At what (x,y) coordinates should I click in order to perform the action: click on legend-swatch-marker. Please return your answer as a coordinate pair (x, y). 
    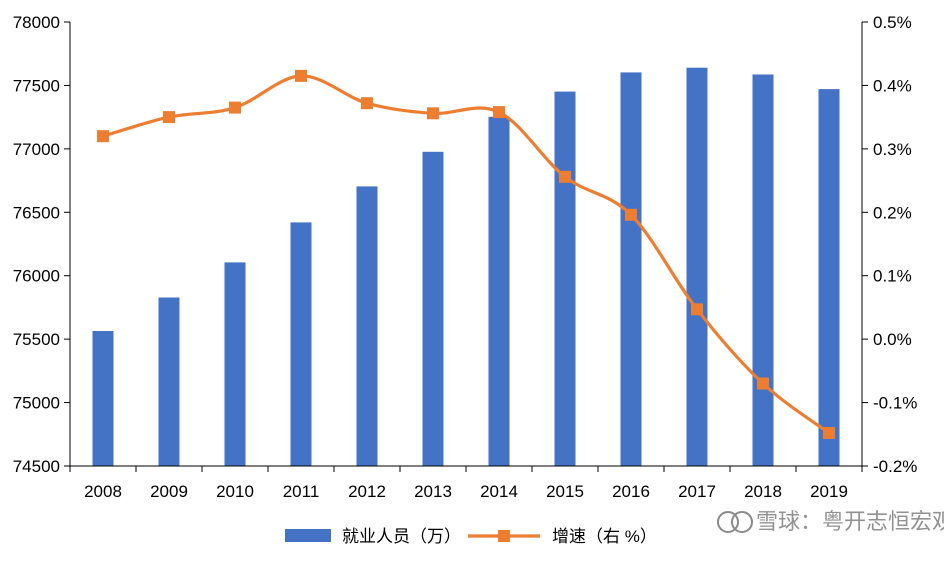
    Looking at the image, I should click on (504, 536).